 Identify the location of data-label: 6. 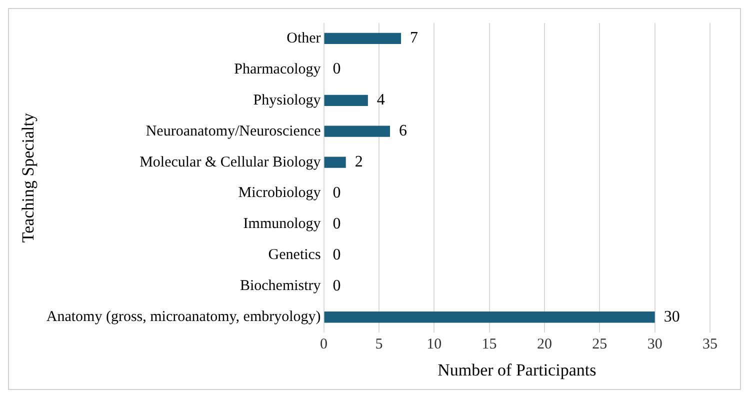
(402, 131).